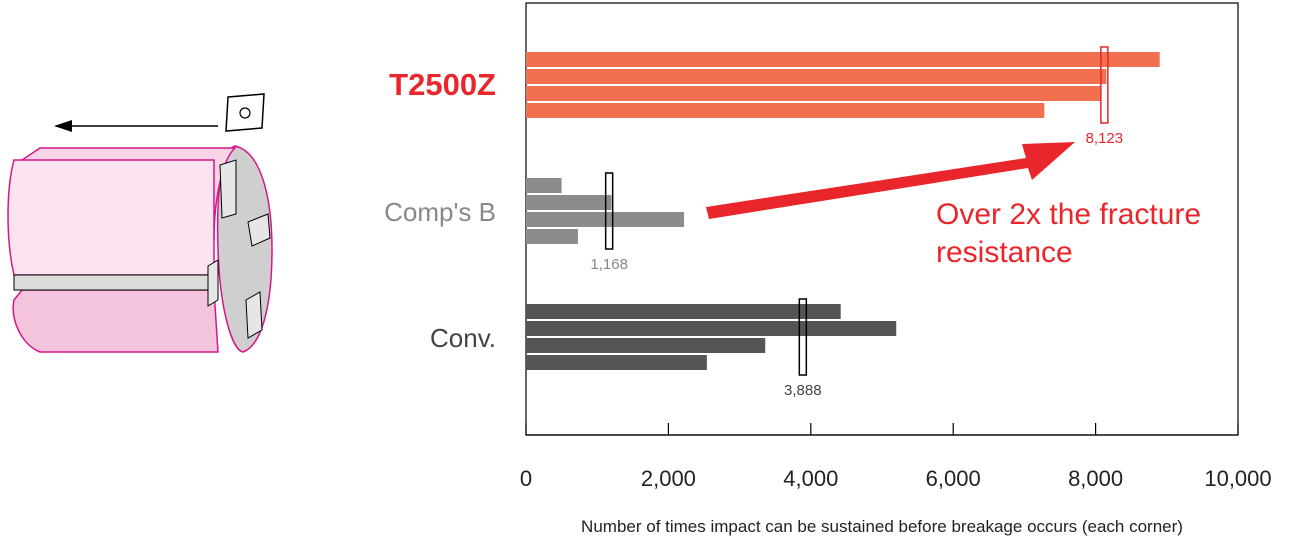 The image size is (1291, 545). I want to click on tick-marks, so click(882, 429).